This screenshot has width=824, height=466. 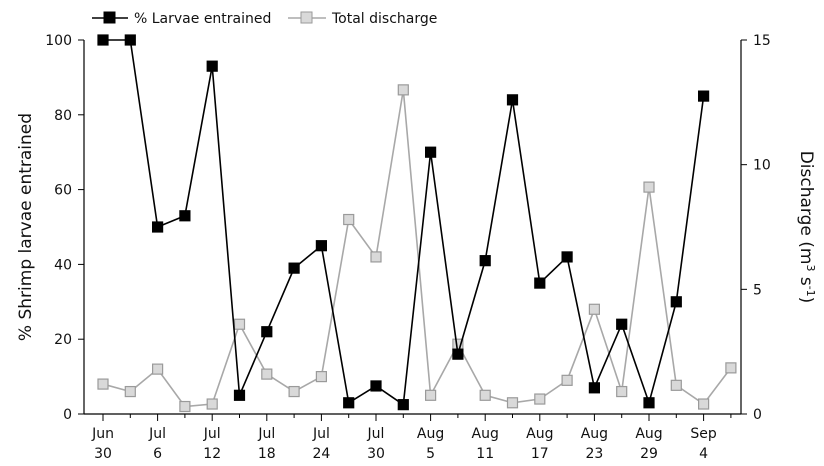 What do you see at coordinates (58, 41) in the screenshot?
I see `y-tick-label-left: 100` at bounding box center [58, 41].